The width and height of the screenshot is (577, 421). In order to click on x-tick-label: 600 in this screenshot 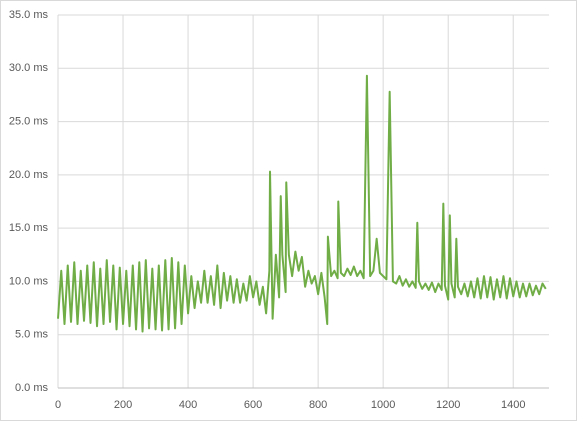, I will do `click(253, 405)`.